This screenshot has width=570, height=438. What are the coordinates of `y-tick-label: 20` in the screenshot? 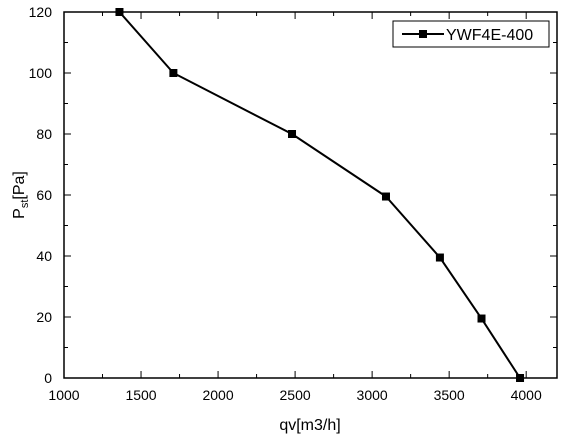 It's located at (44, 317).